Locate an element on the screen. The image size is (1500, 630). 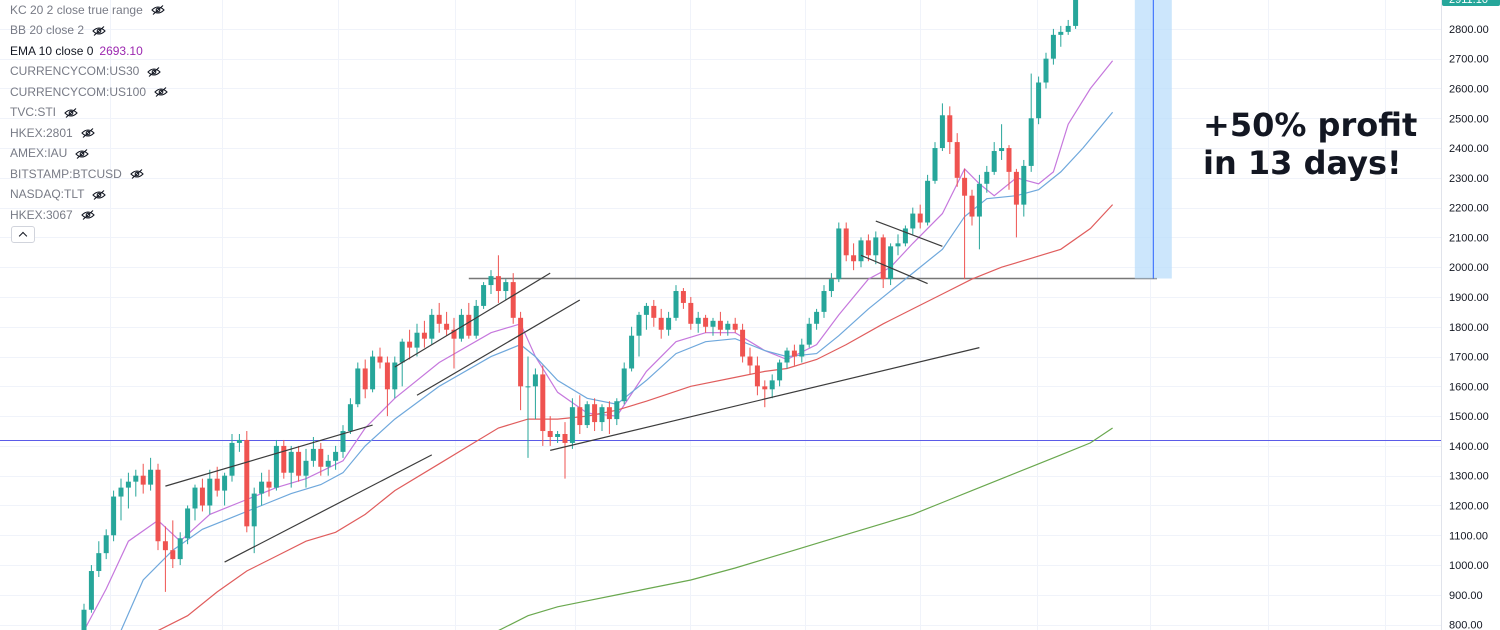
collapse-legend-button is located at coordinates (23, 234).